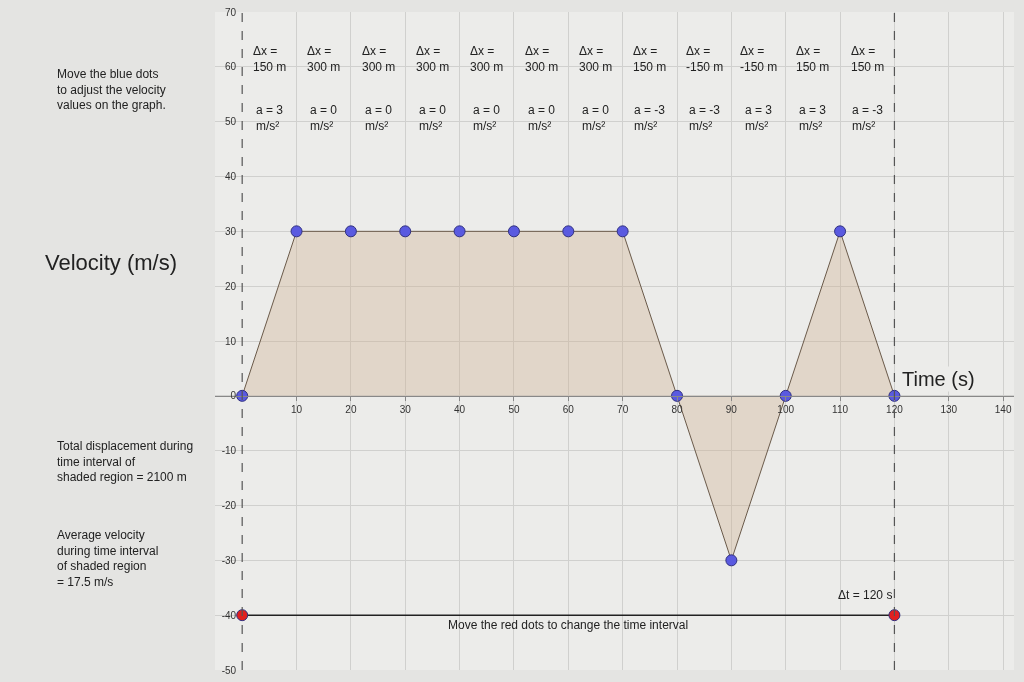 The height and width of the screenshot is (682, 1024). I want to click on y-axis-title: Velocity (m/s), so click(111, 262).